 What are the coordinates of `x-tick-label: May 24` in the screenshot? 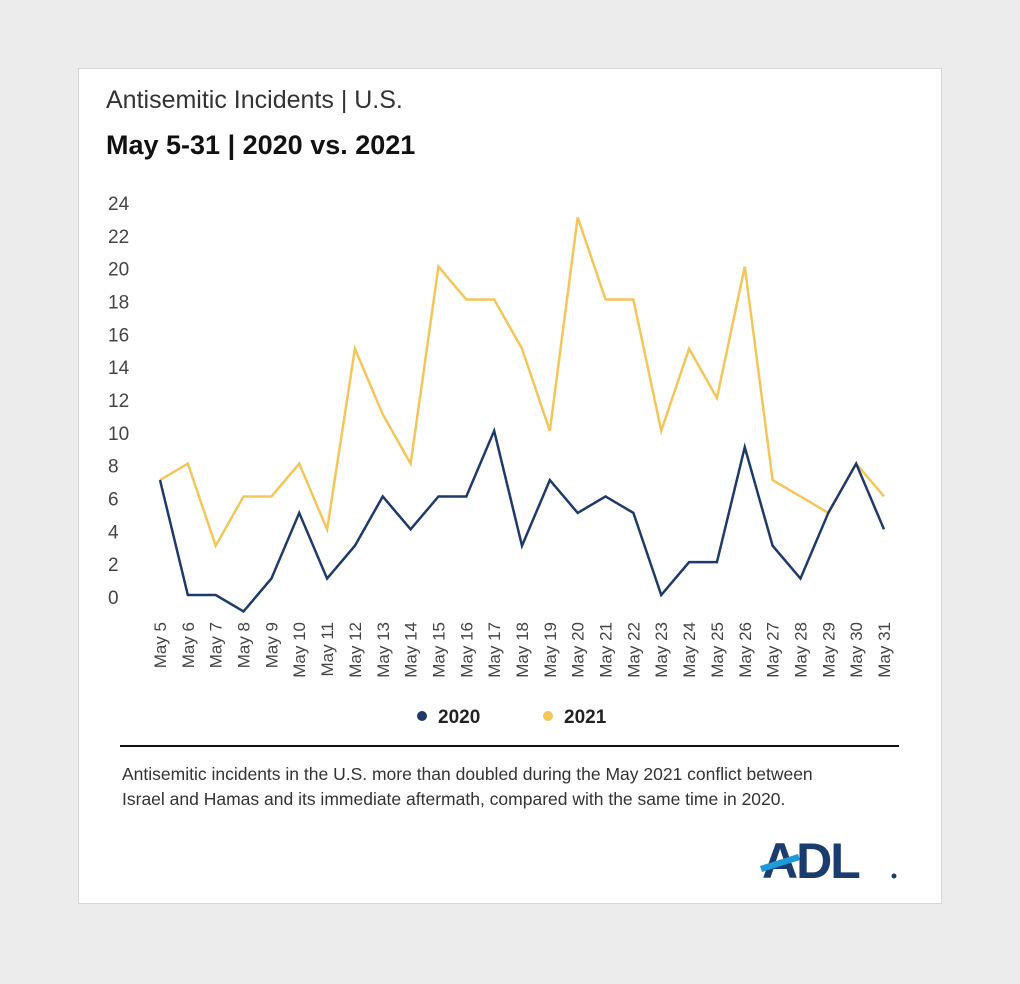 It's located at (689, 650).